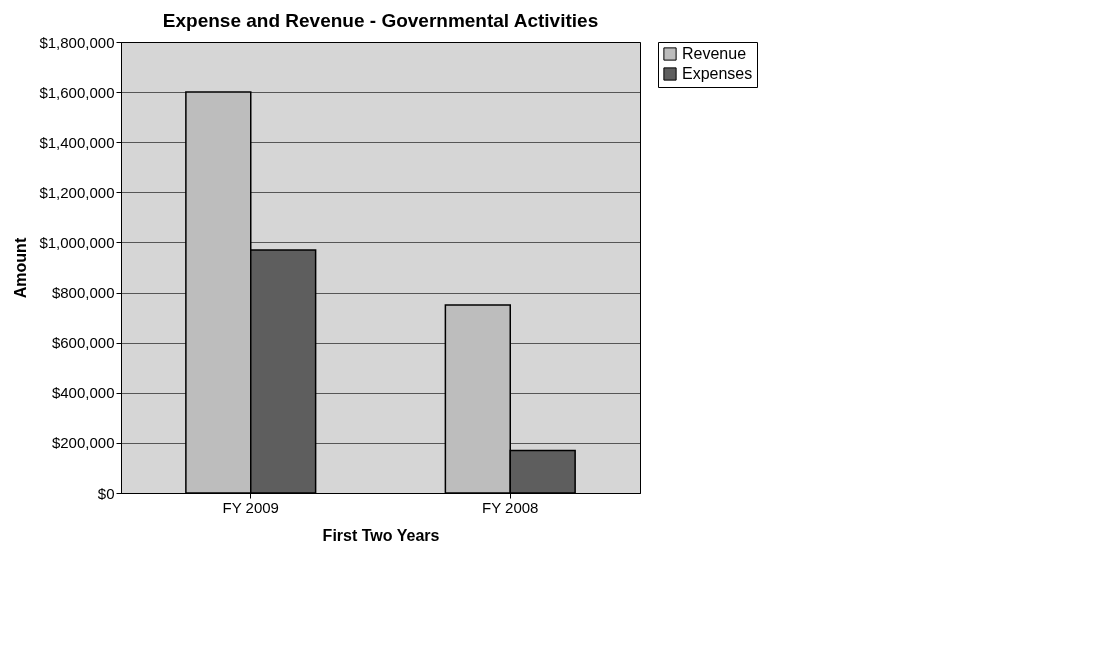  I want to click on y-tick-label: $1,400,000, so click(77, 142).